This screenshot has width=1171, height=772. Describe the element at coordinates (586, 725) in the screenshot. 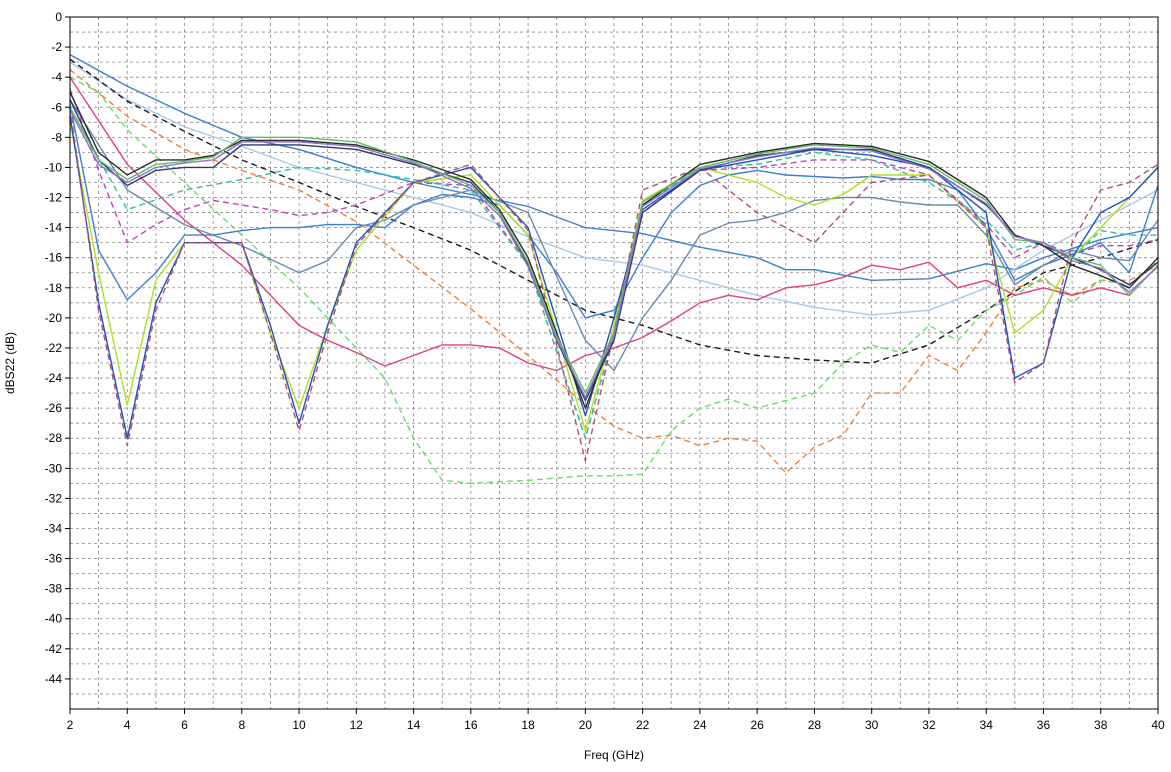

I see `x-tick-label: 20` at that location.